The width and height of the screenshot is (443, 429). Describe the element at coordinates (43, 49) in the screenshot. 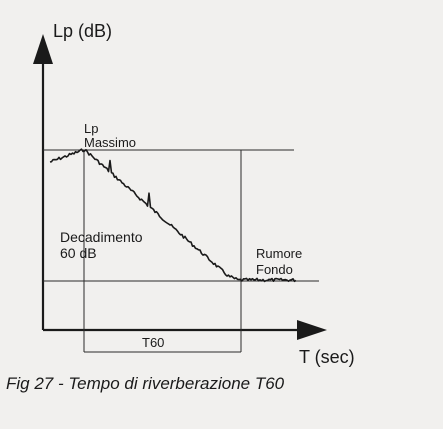

I see `y-axis-arrowhead` at that location.